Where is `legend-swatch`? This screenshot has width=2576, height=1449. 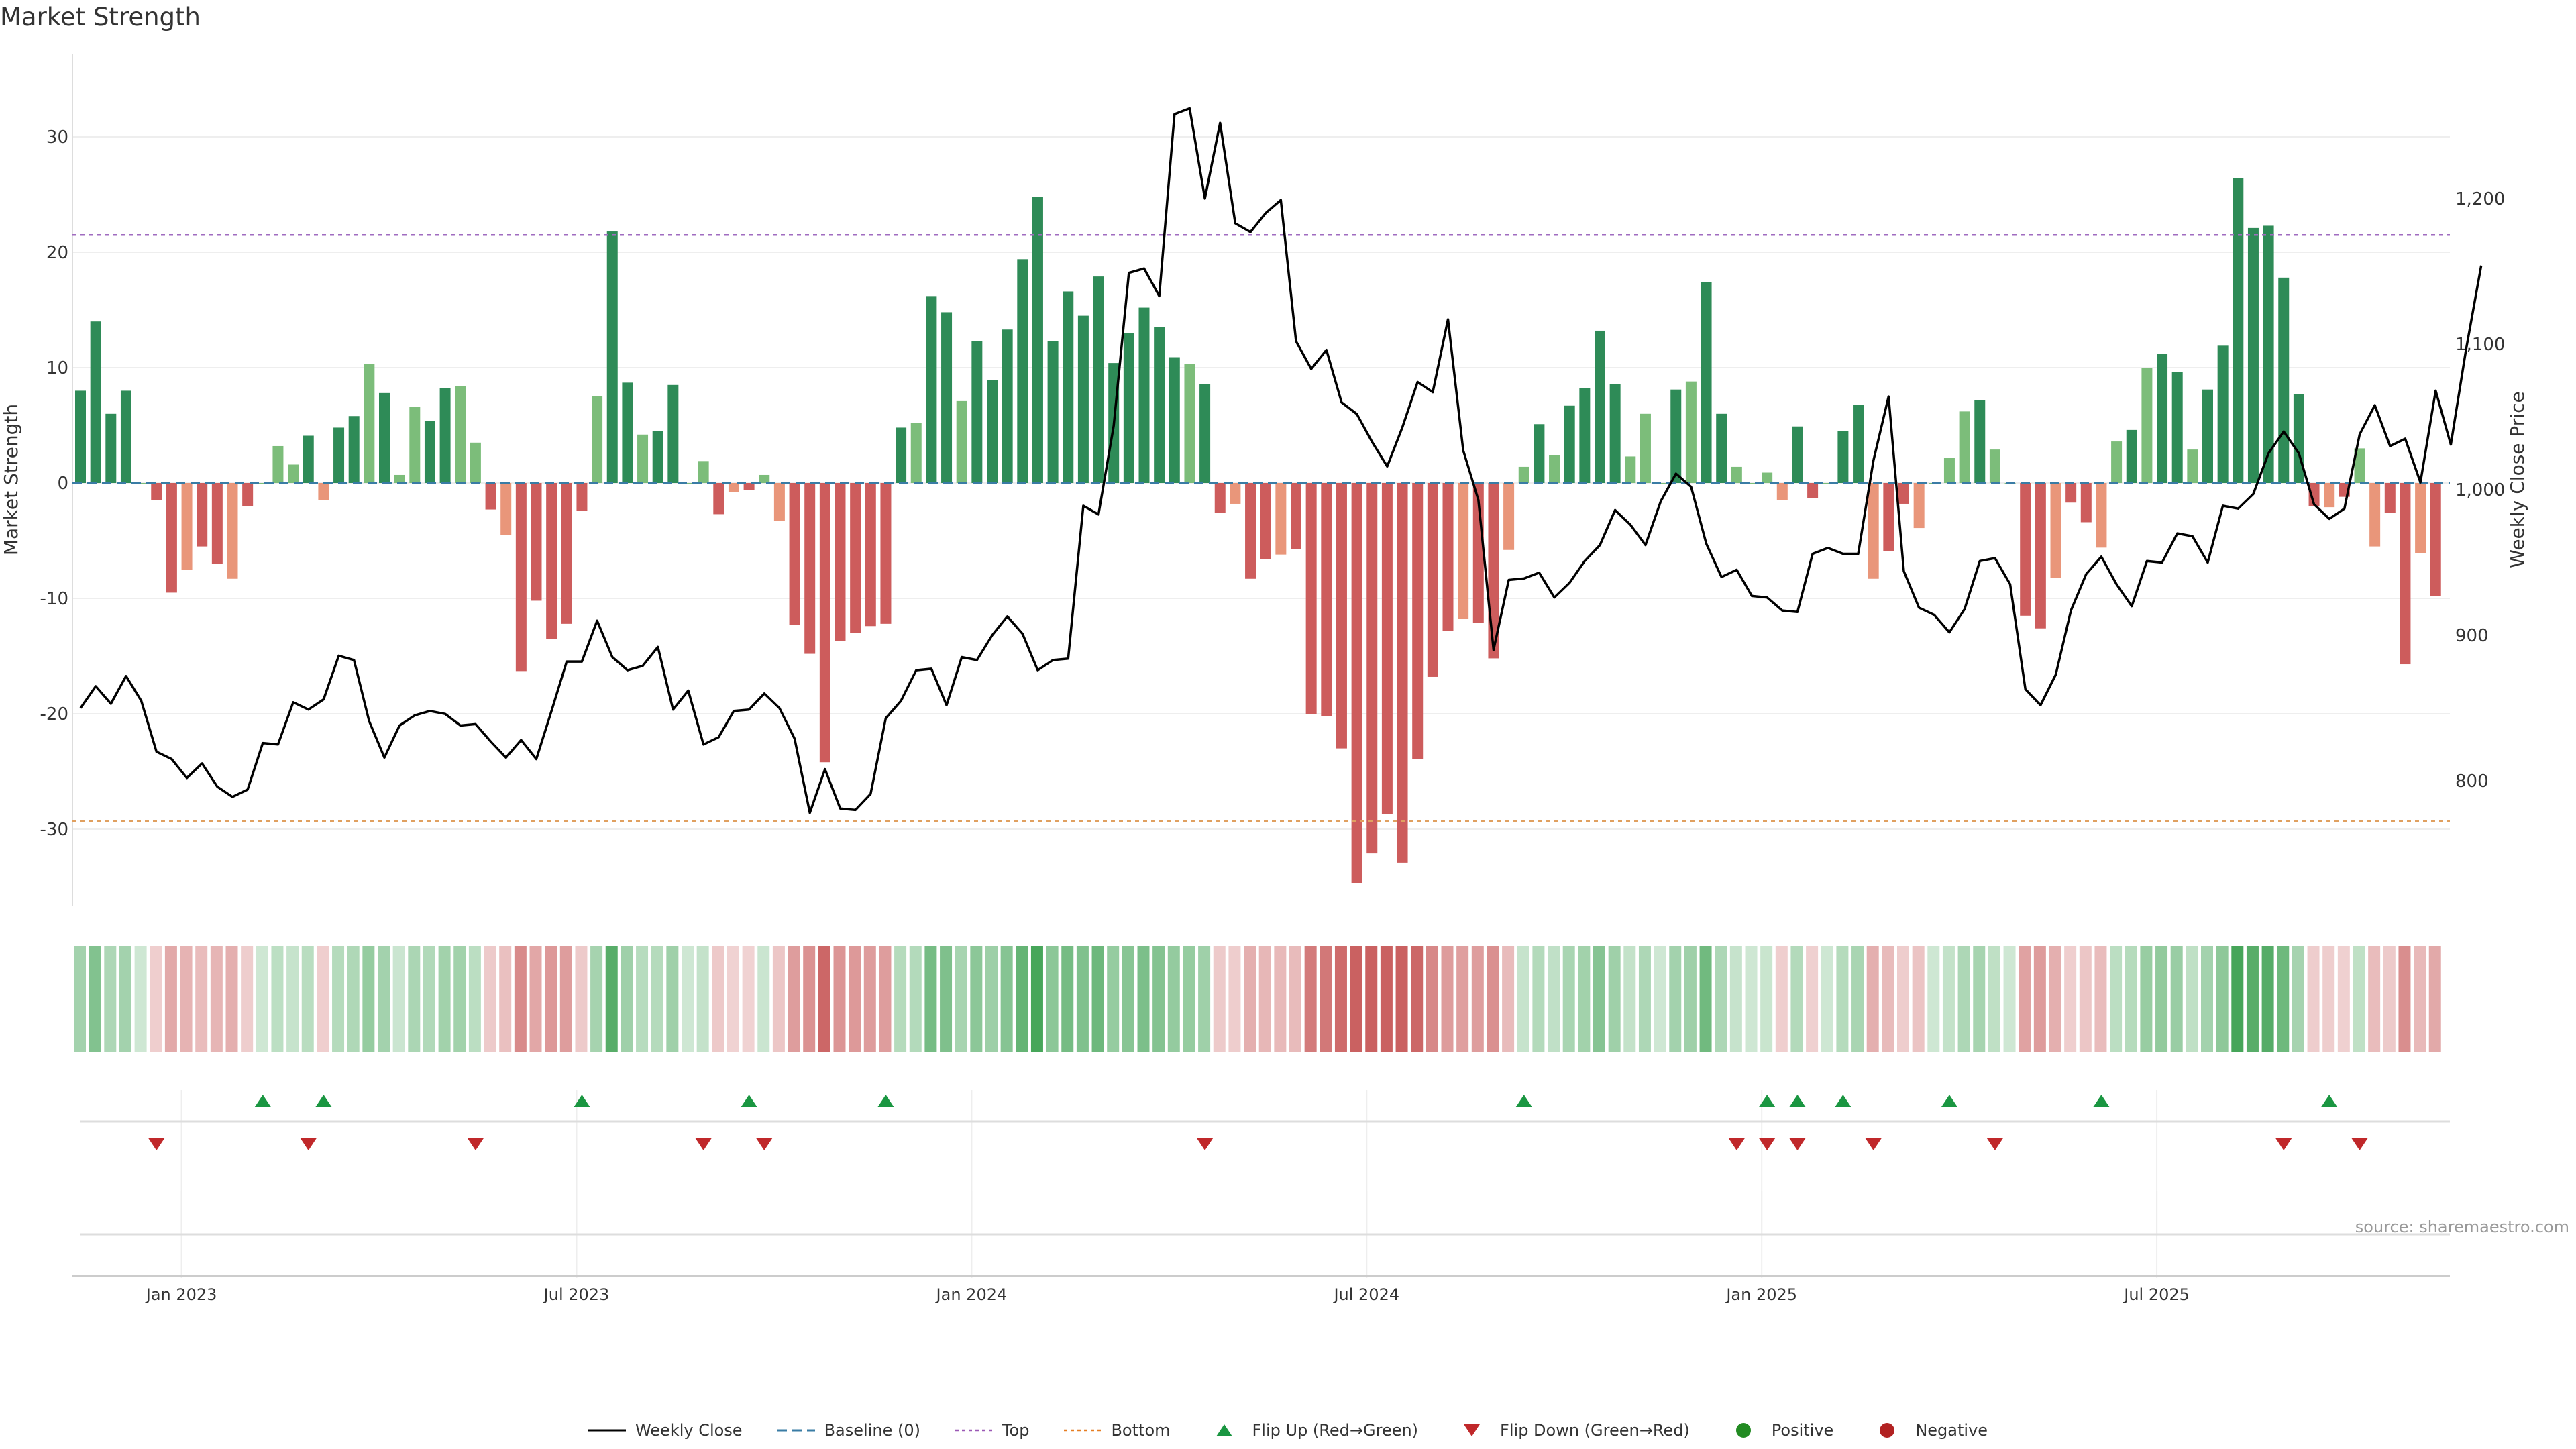 legend-swatch is located at coordinates (1743, 1430).